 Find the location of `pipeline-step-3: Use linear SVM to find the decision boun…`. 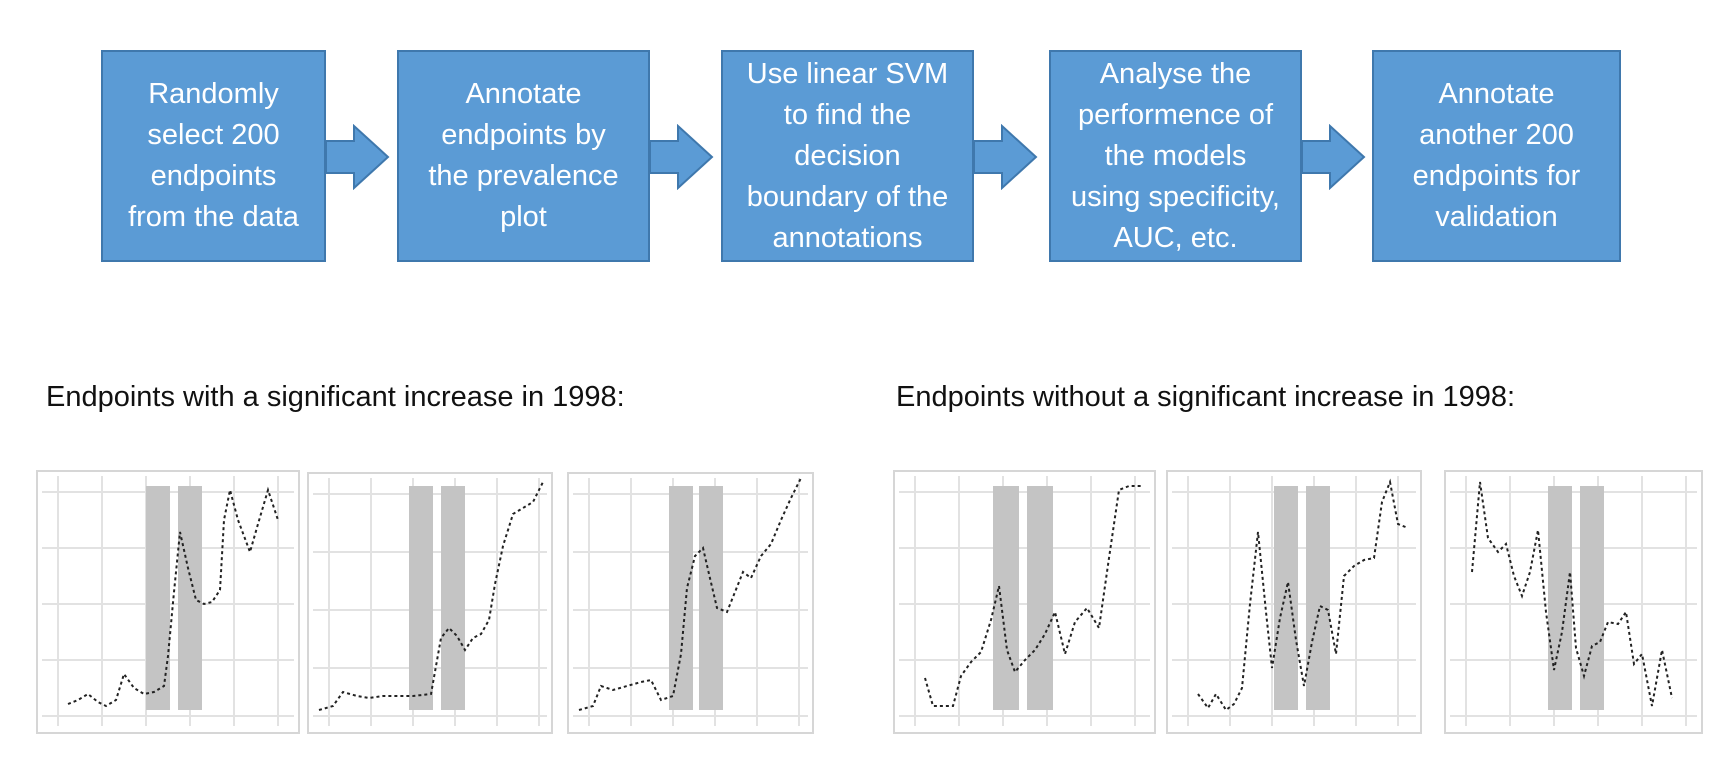

pipeline-step-3: Use linear SVM to find the decision boun… is located at coordinates (847, 156).